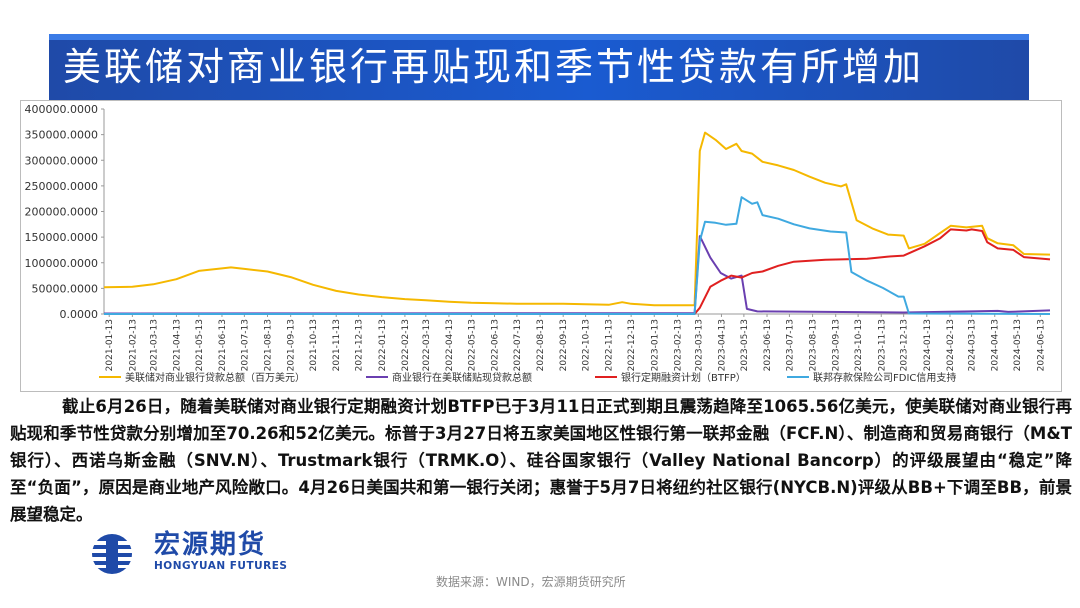 The height and width of the screenshot is (608, 1080). What do you see at coordinates (177, 345) in the screenshot?
I see `x-tick-label: 2021-04-13` at bounding box center [177, 345].